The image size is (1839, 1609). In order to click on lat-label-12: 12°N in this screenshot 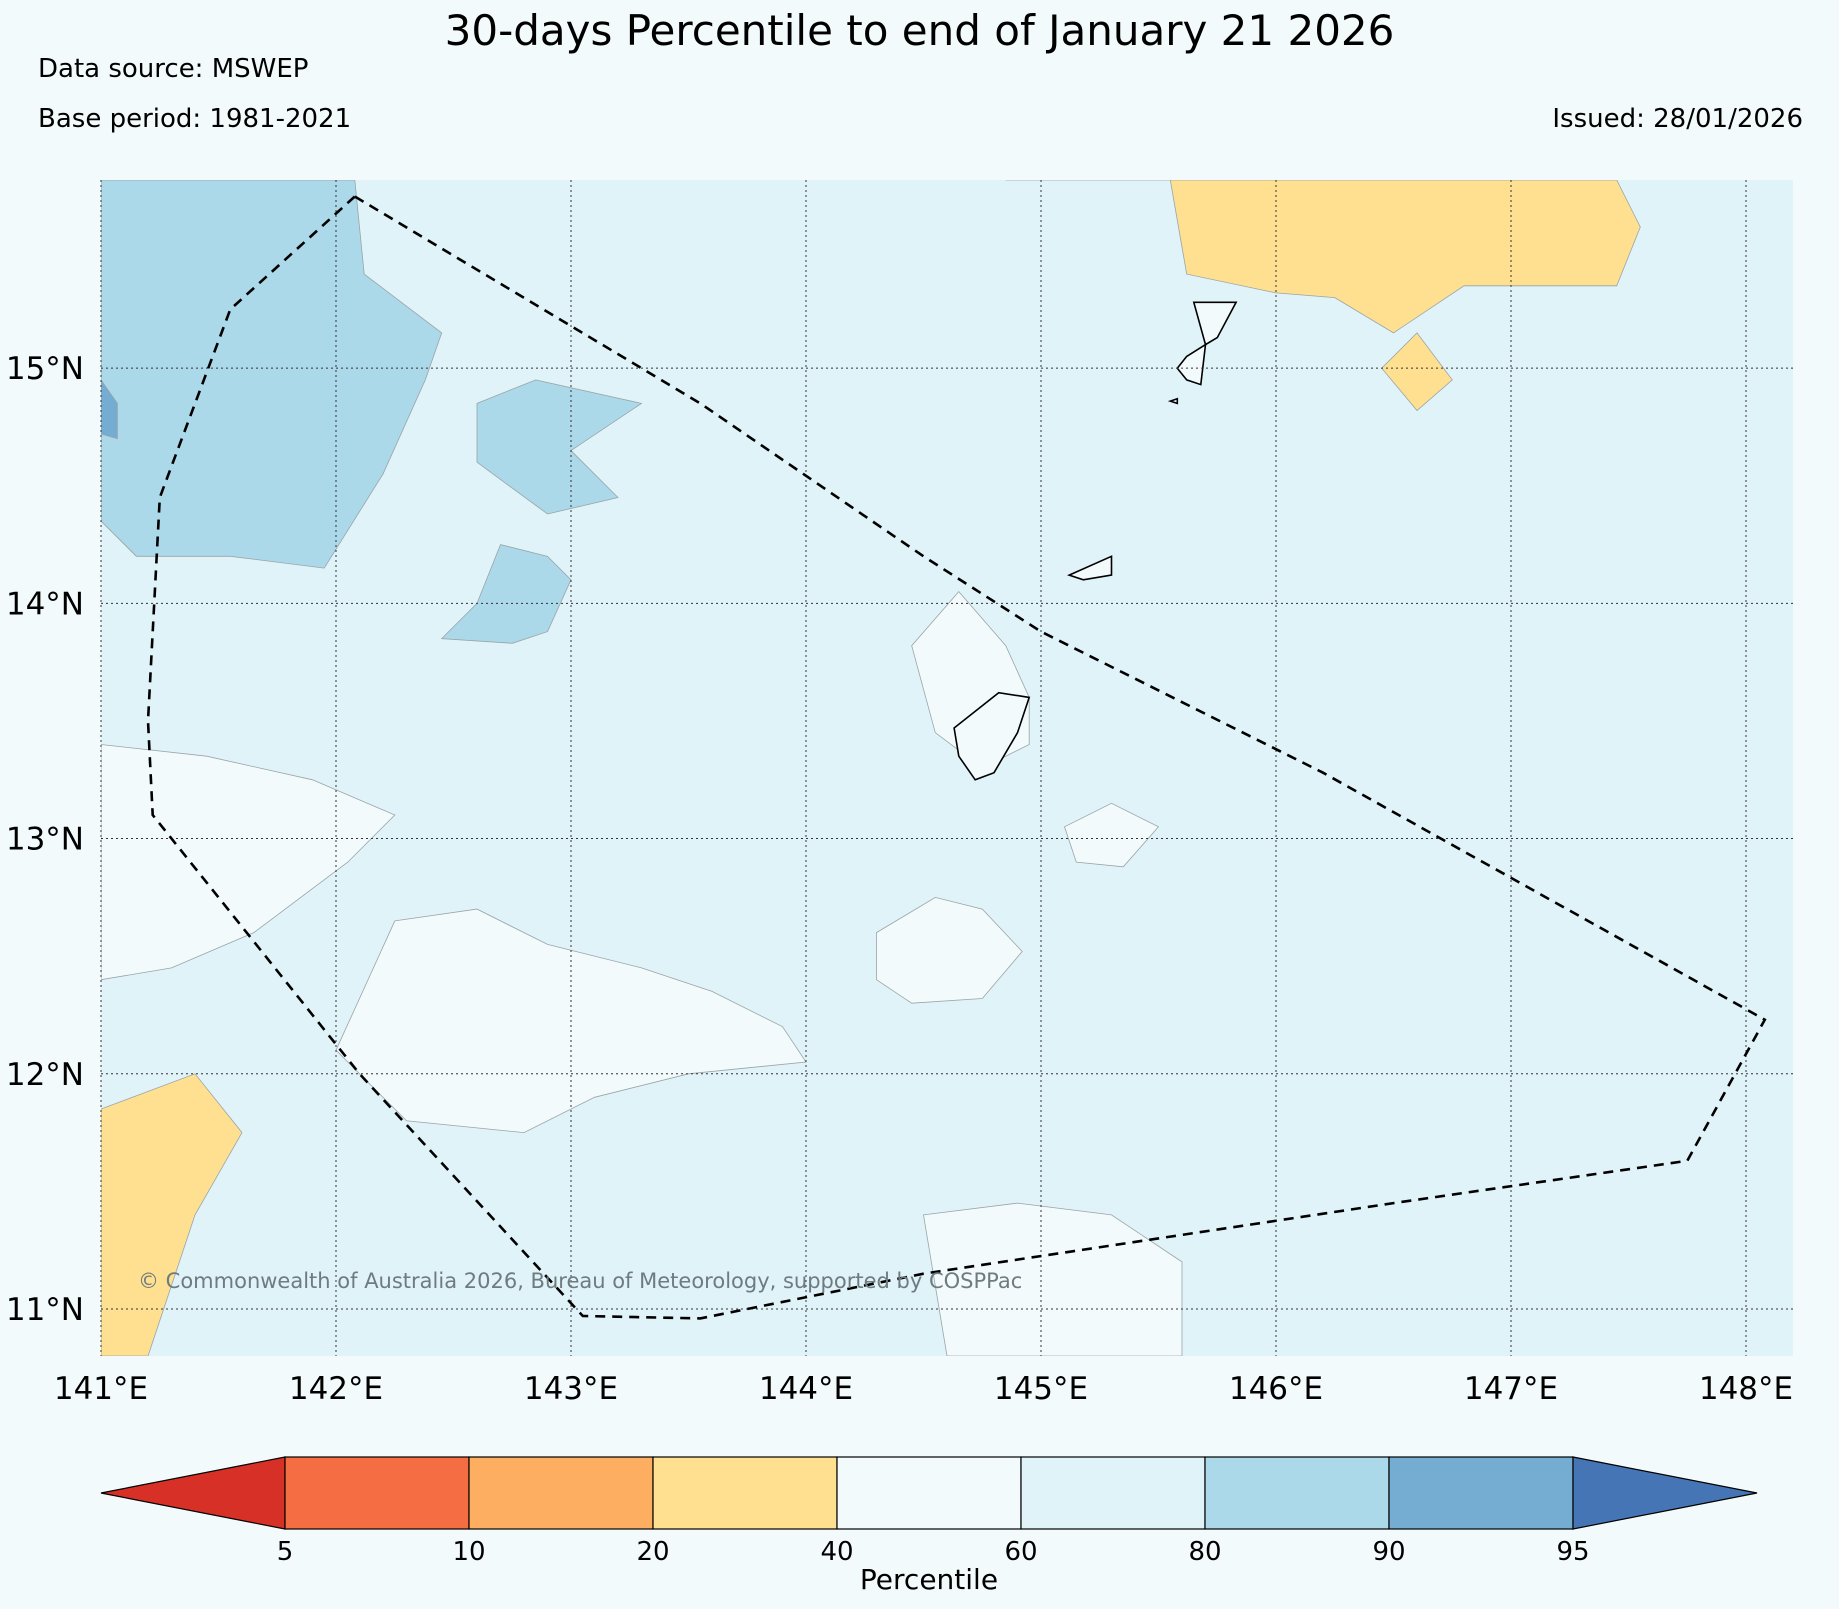, I will do `click(45, 1075)`.